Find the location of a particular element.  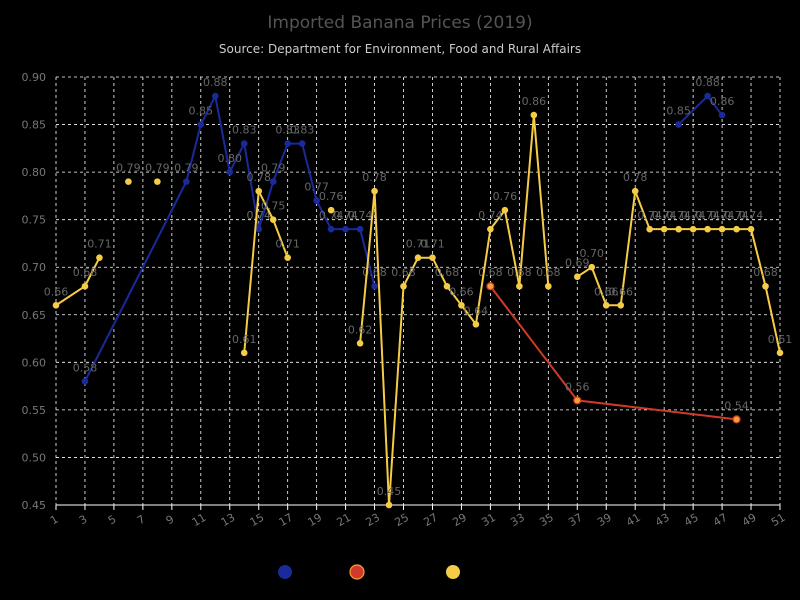

x-tick-label: 21 is located at coordinates (344, 520).